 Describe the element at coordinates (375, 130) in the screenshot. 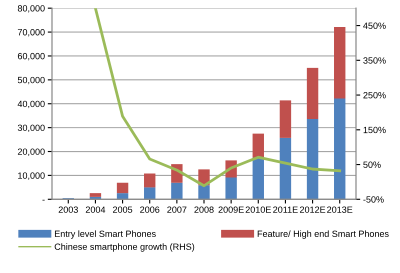

I see `y2-tick-label: 150%` at that location.